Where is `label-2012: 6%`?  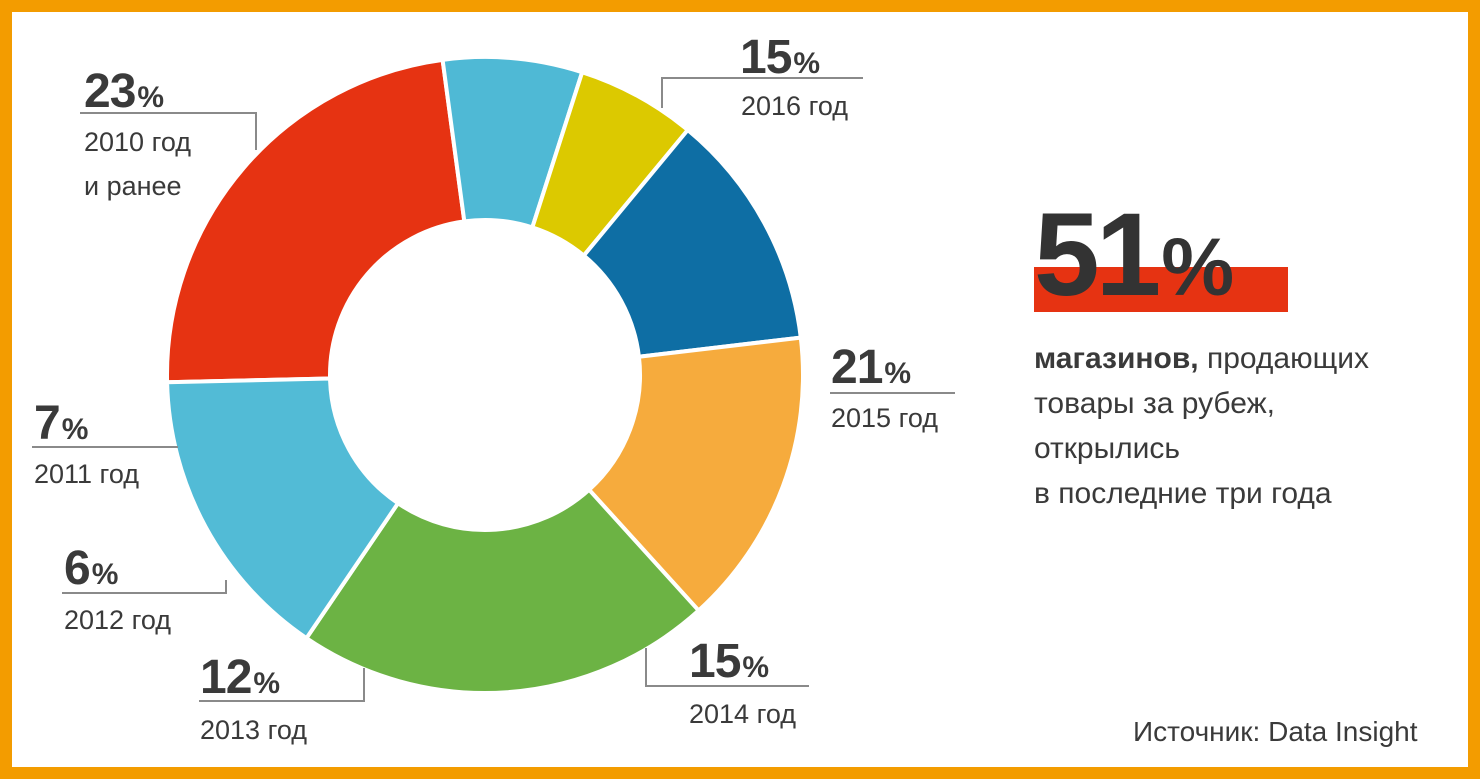
label-2012: 6% is located at coordinates (91, 568).